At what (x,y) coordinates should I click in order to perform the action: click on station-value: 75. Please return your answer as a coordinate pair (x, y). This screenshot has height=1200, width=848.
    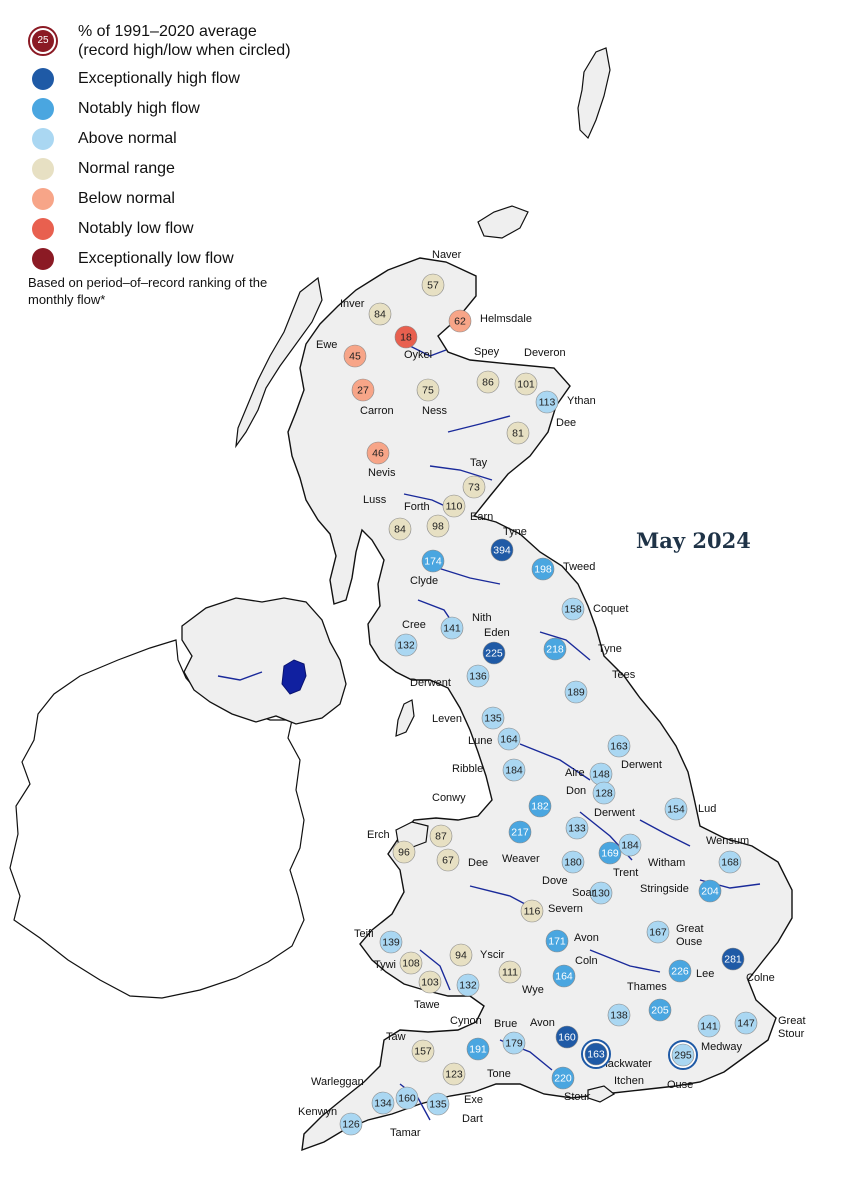
    Looking at the image, I should click on (428, 391).